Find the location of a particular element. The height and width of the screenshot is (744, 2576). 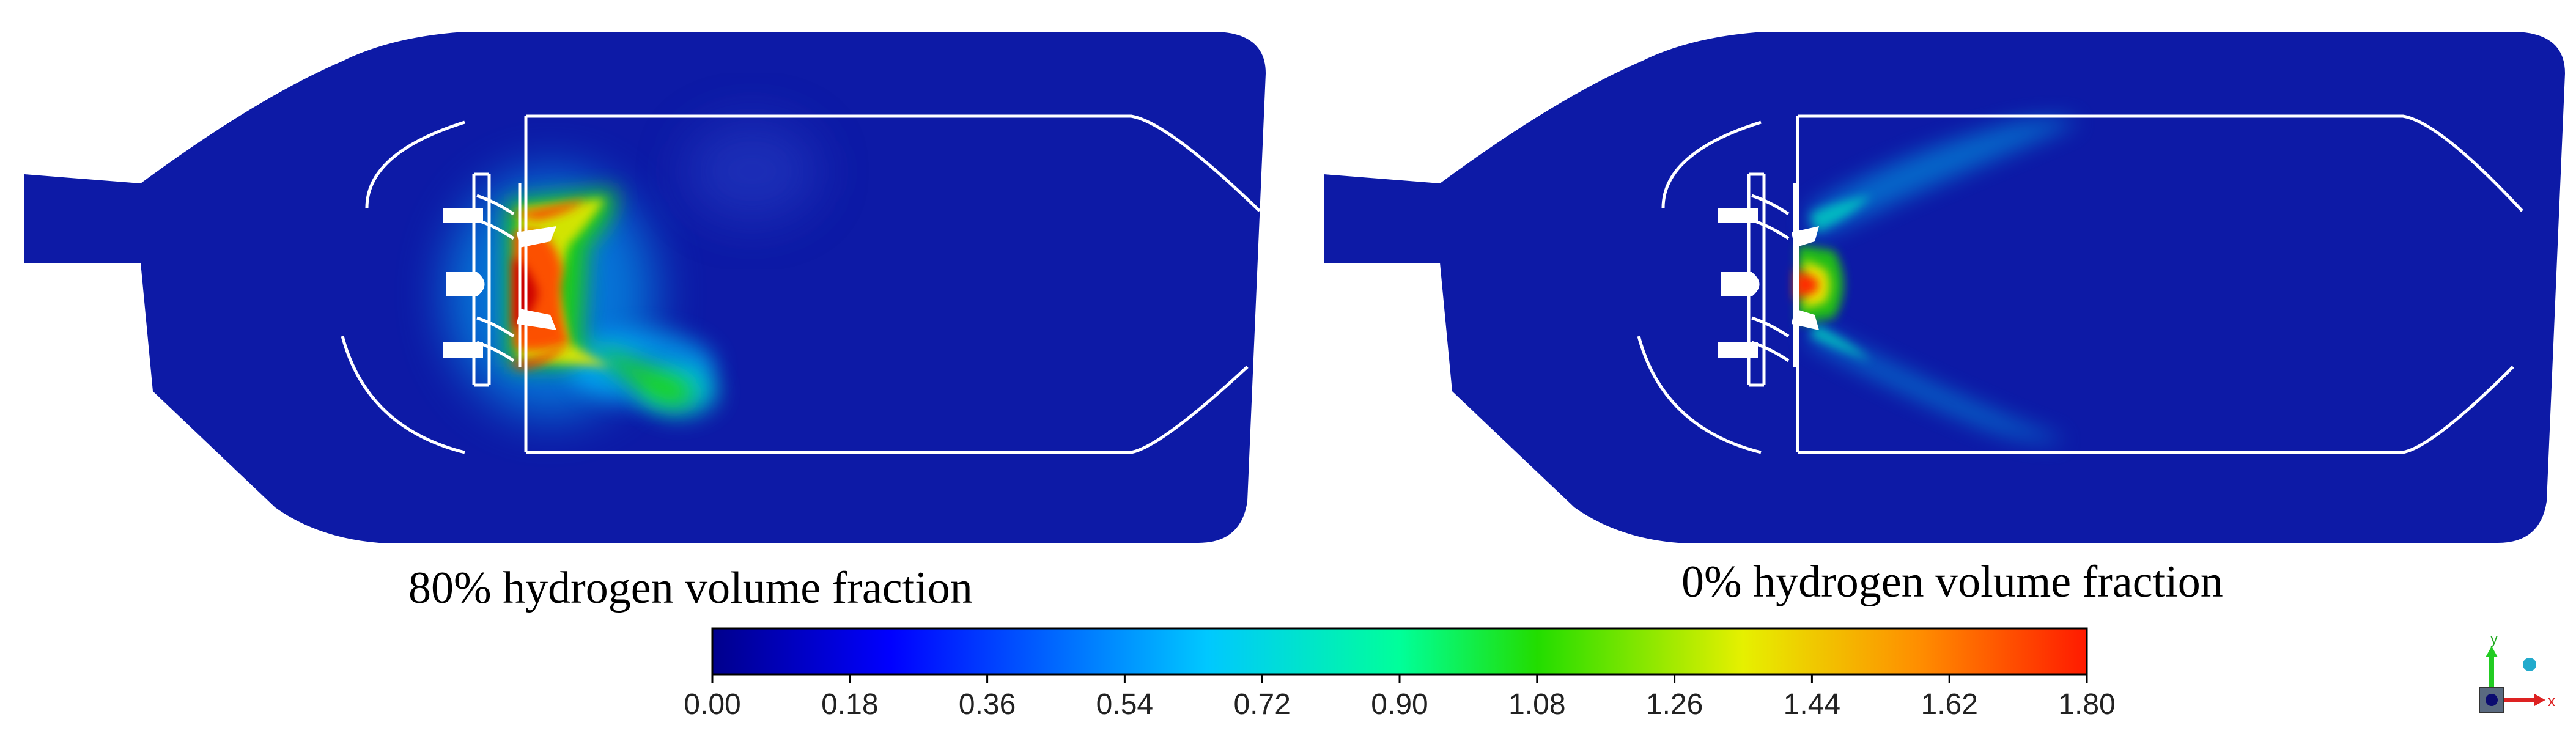

triad-origin-dot is located at coordinates (2492, 700).